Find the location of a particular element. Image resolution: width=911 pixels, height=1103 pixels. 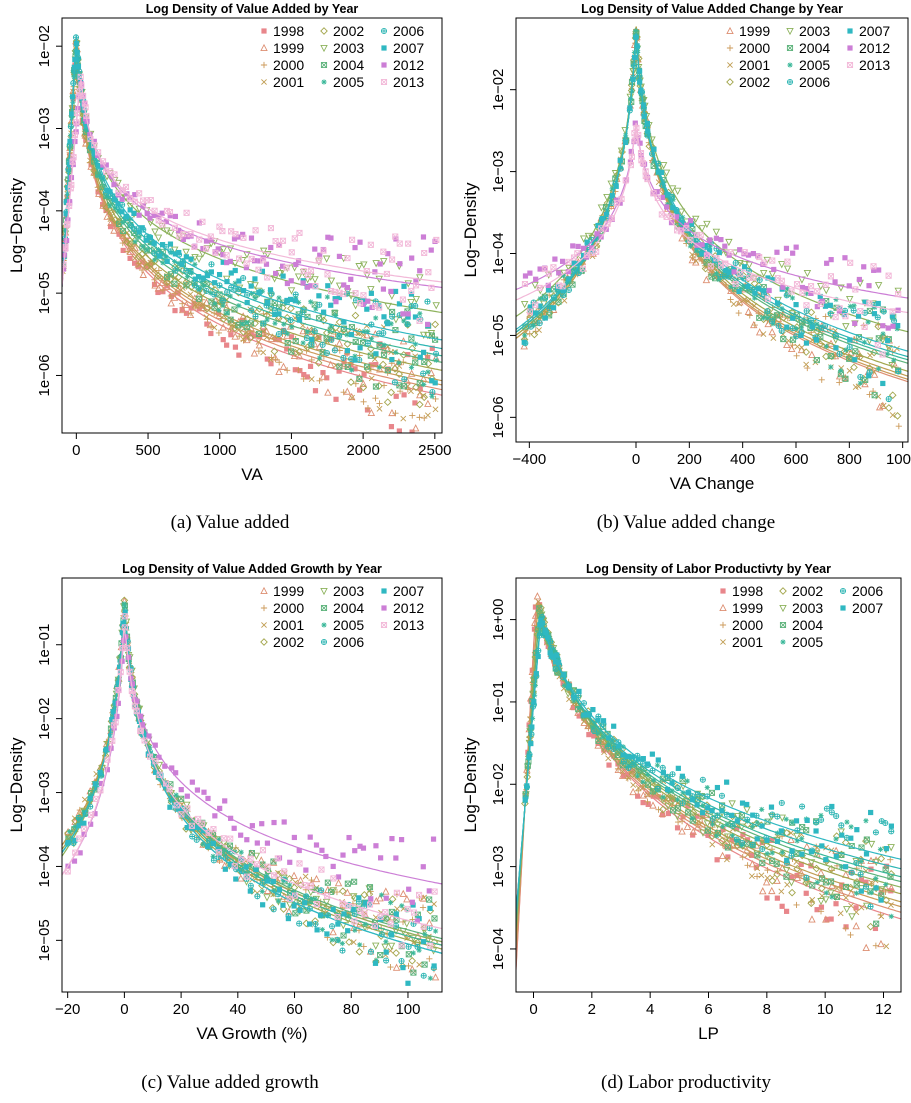

chart-title: Log Density of Labor Productivty by Year is located at coordinates (708, 569).